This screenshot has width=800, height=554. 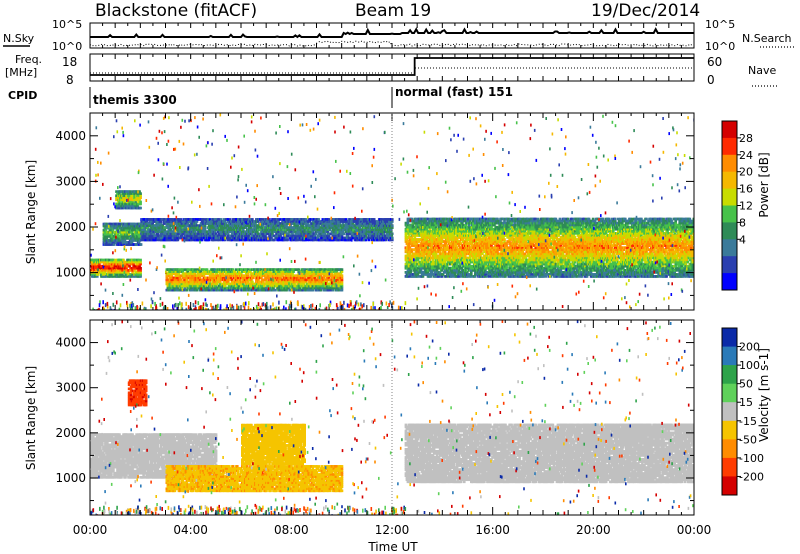 I want to click on nave-line, so click(x=392, y=70).